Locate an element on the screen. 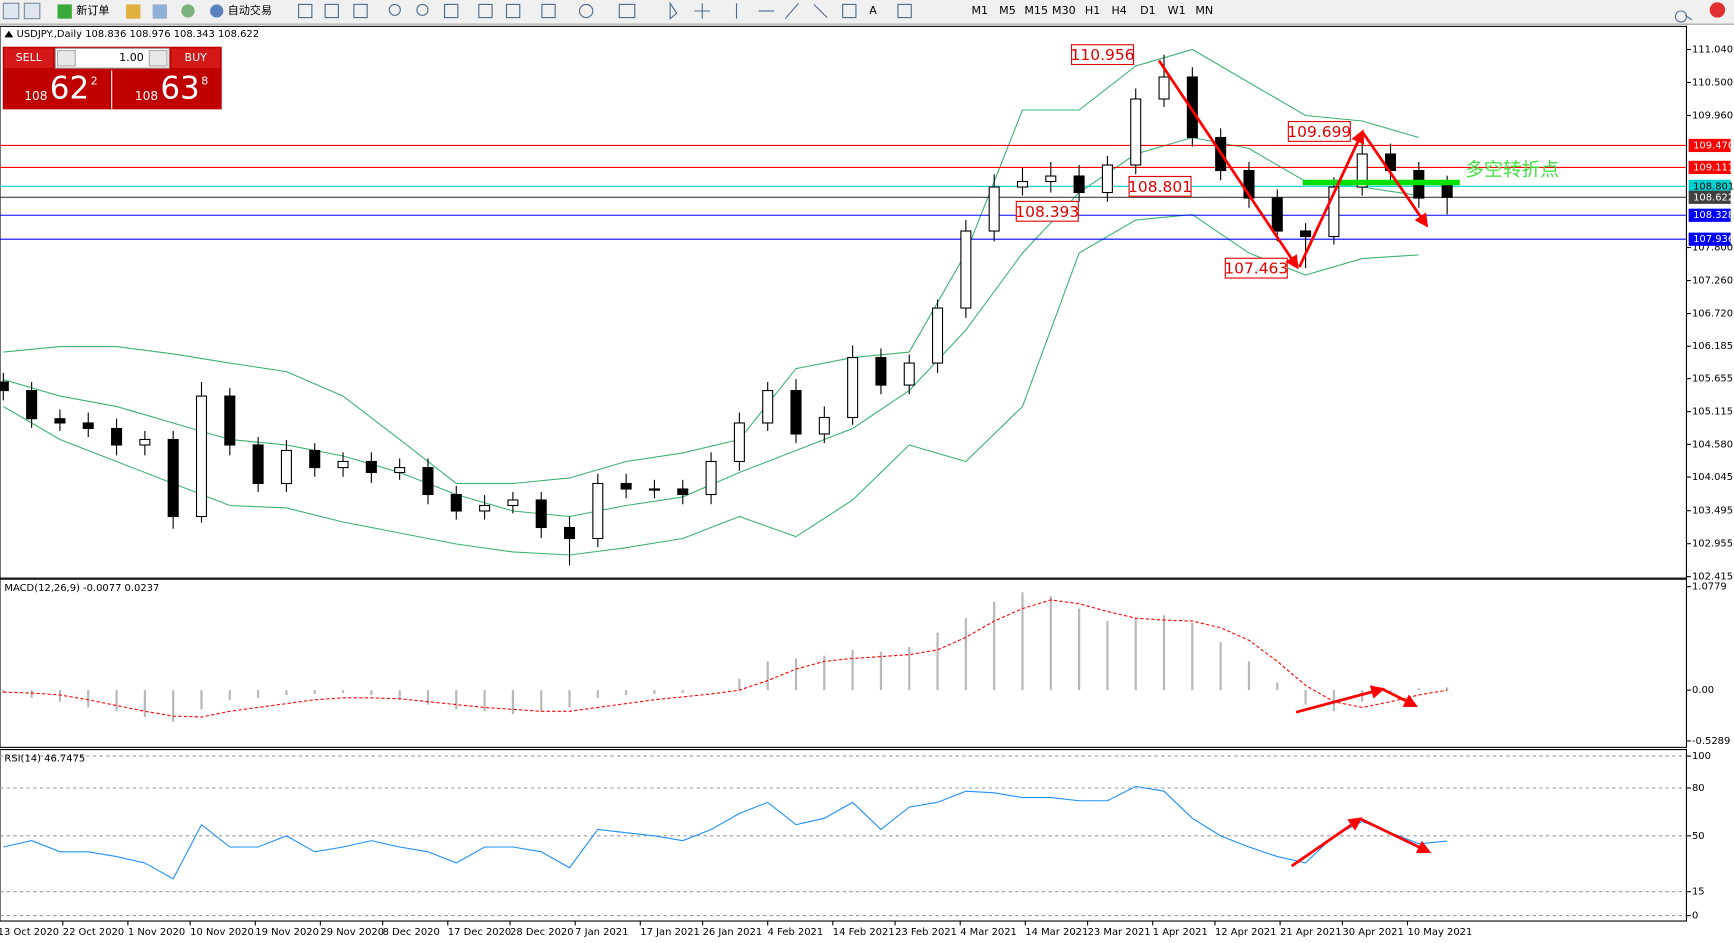 Image resolution: width=1734 pixels, height=943 pixels. buy-button is located at coordinates (196, 58).